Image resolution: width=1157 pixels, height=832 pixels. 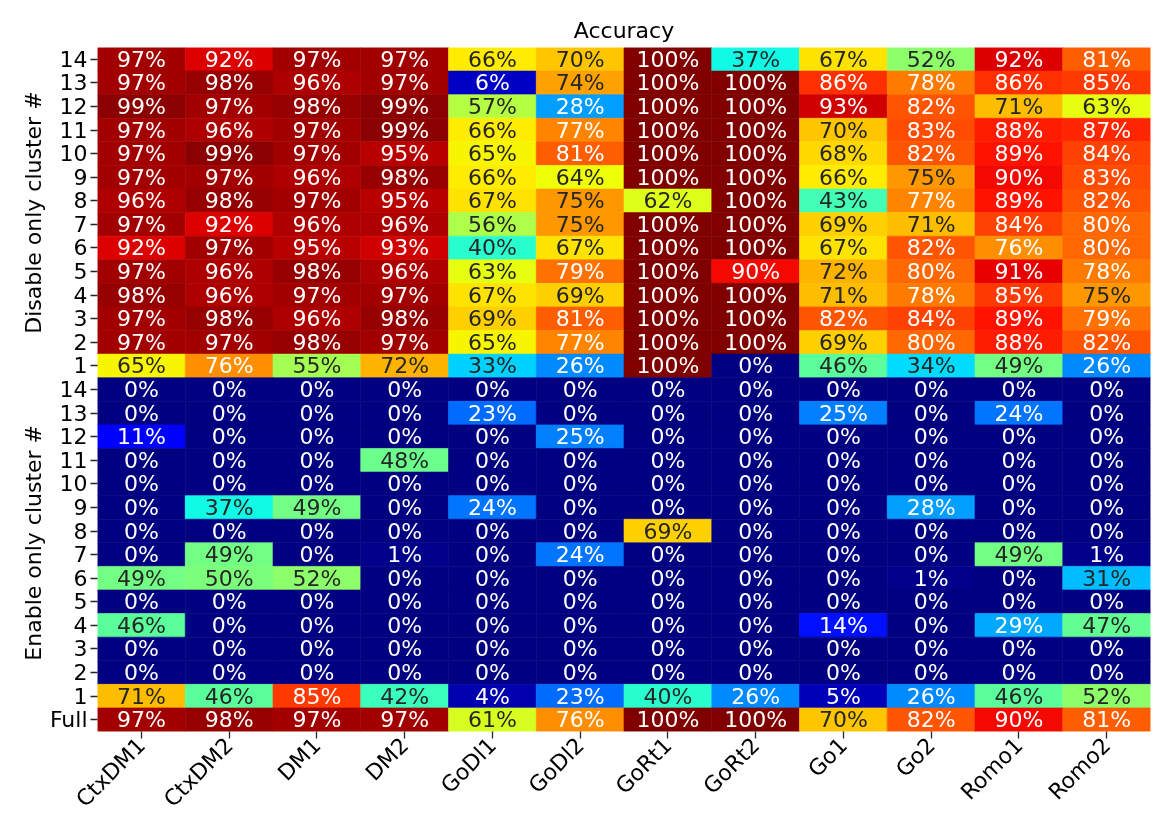 I want to click on data-label: 91%, so click(x=1019, y=272).